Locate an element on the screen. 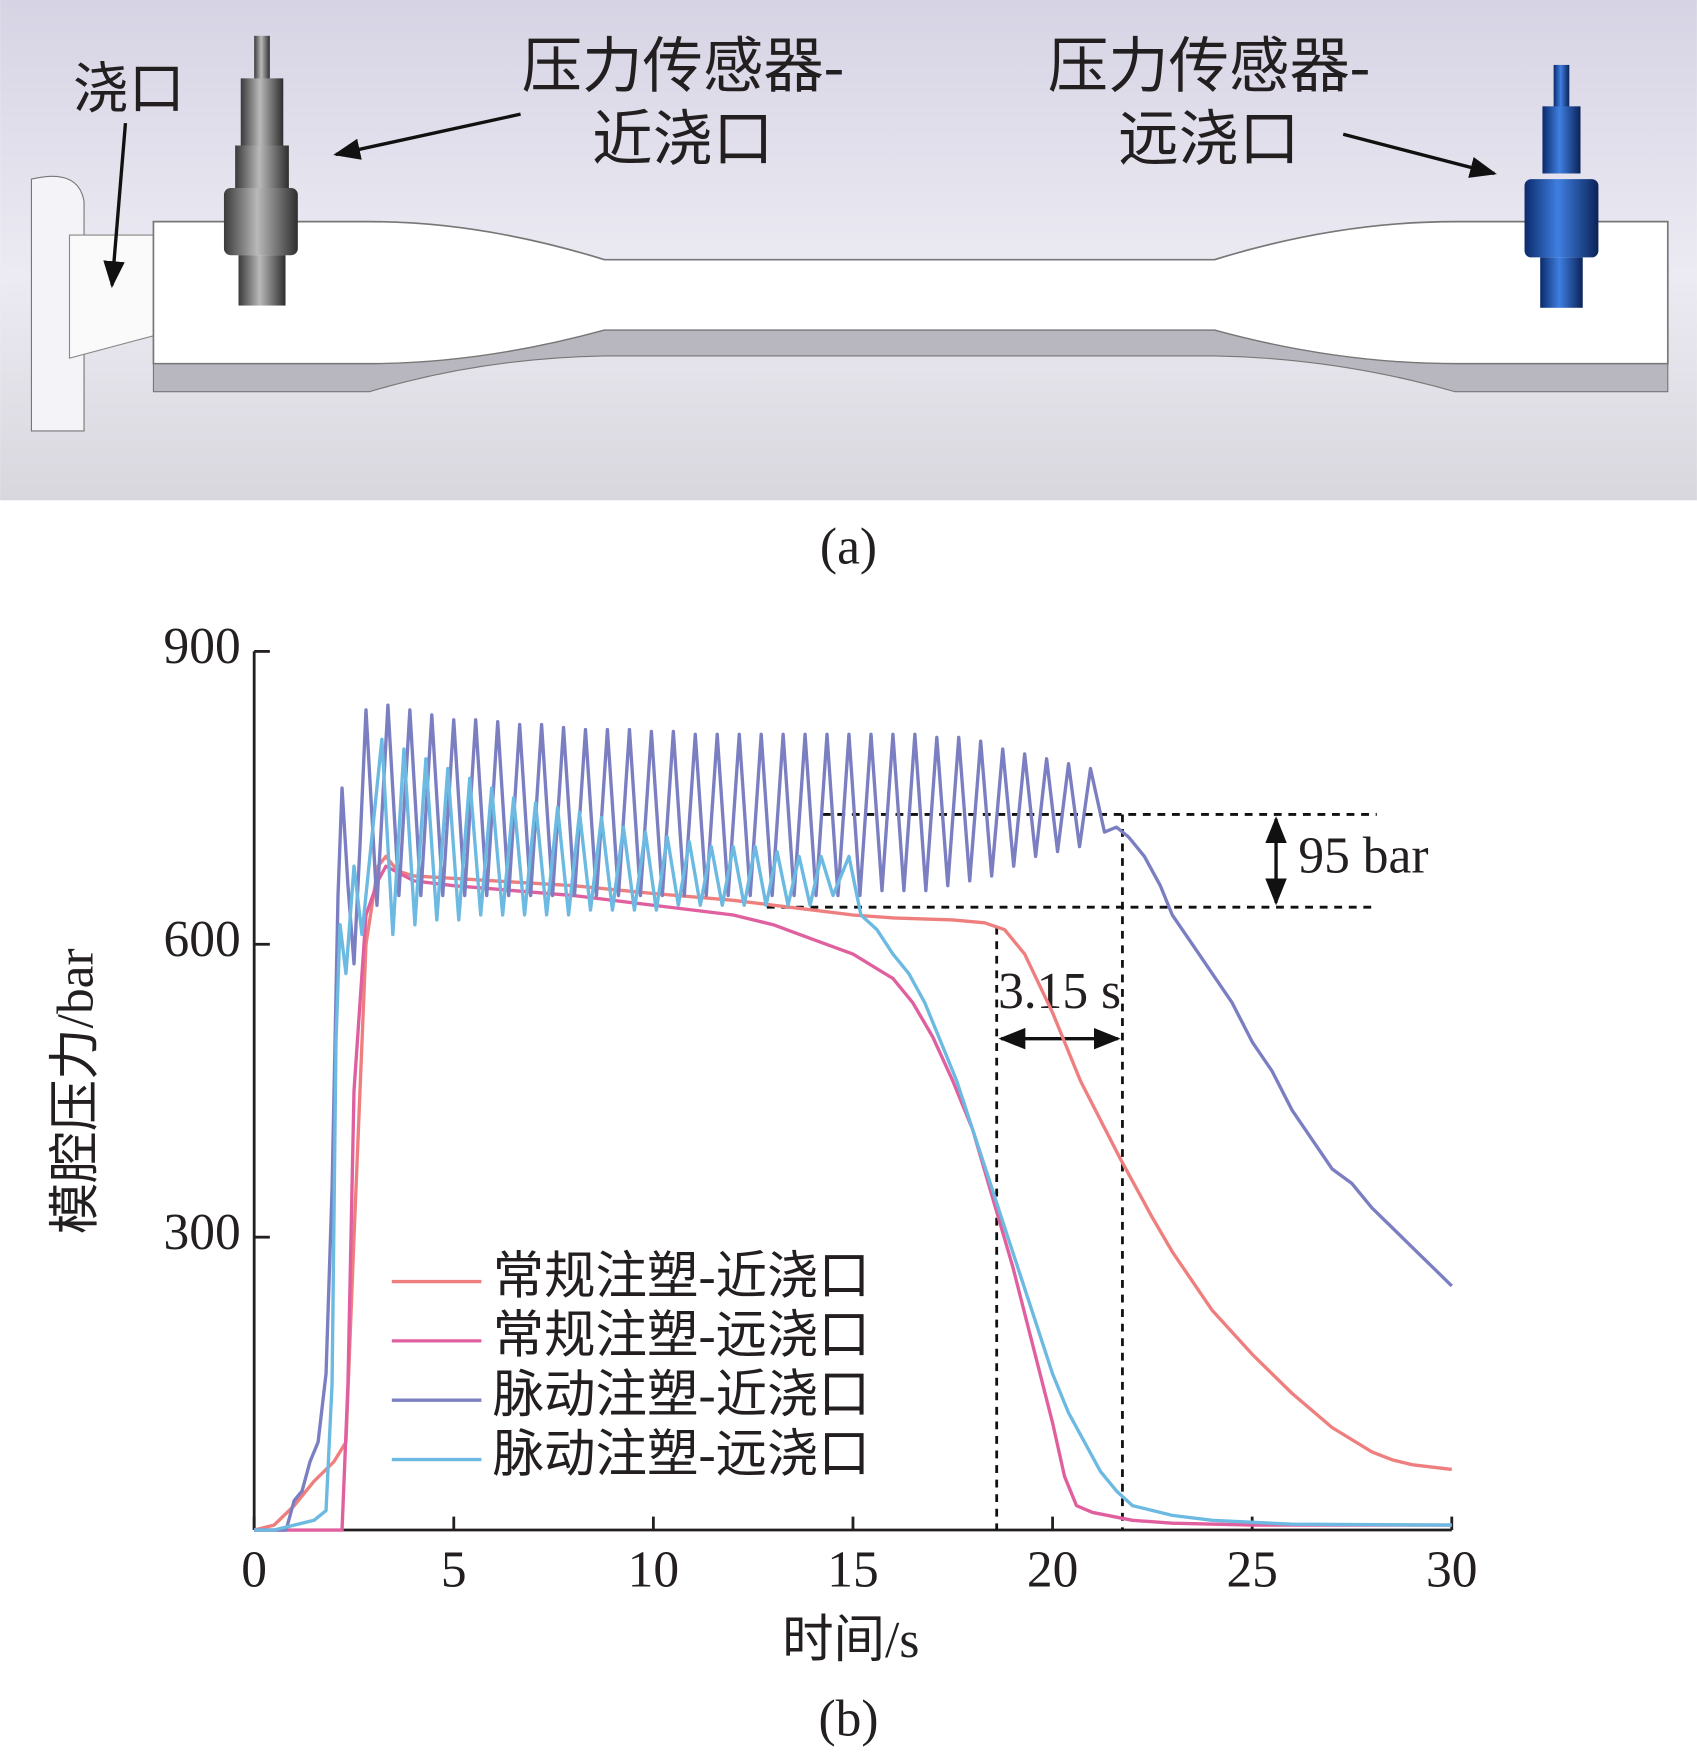 The height and width of the screenshot is (1755, 1697). x-axis-label: 时间/s is located at coordinates (850, 1640).